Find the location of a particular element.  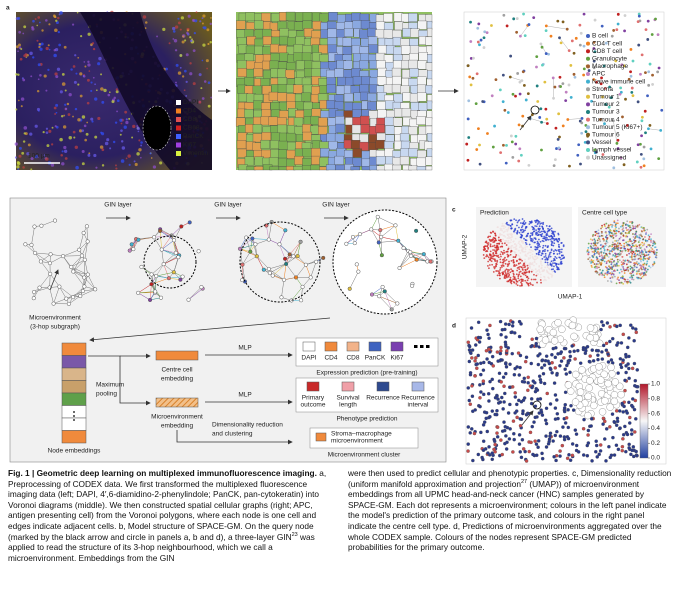

phenotype-swatch is located at coordinates (313, 386).